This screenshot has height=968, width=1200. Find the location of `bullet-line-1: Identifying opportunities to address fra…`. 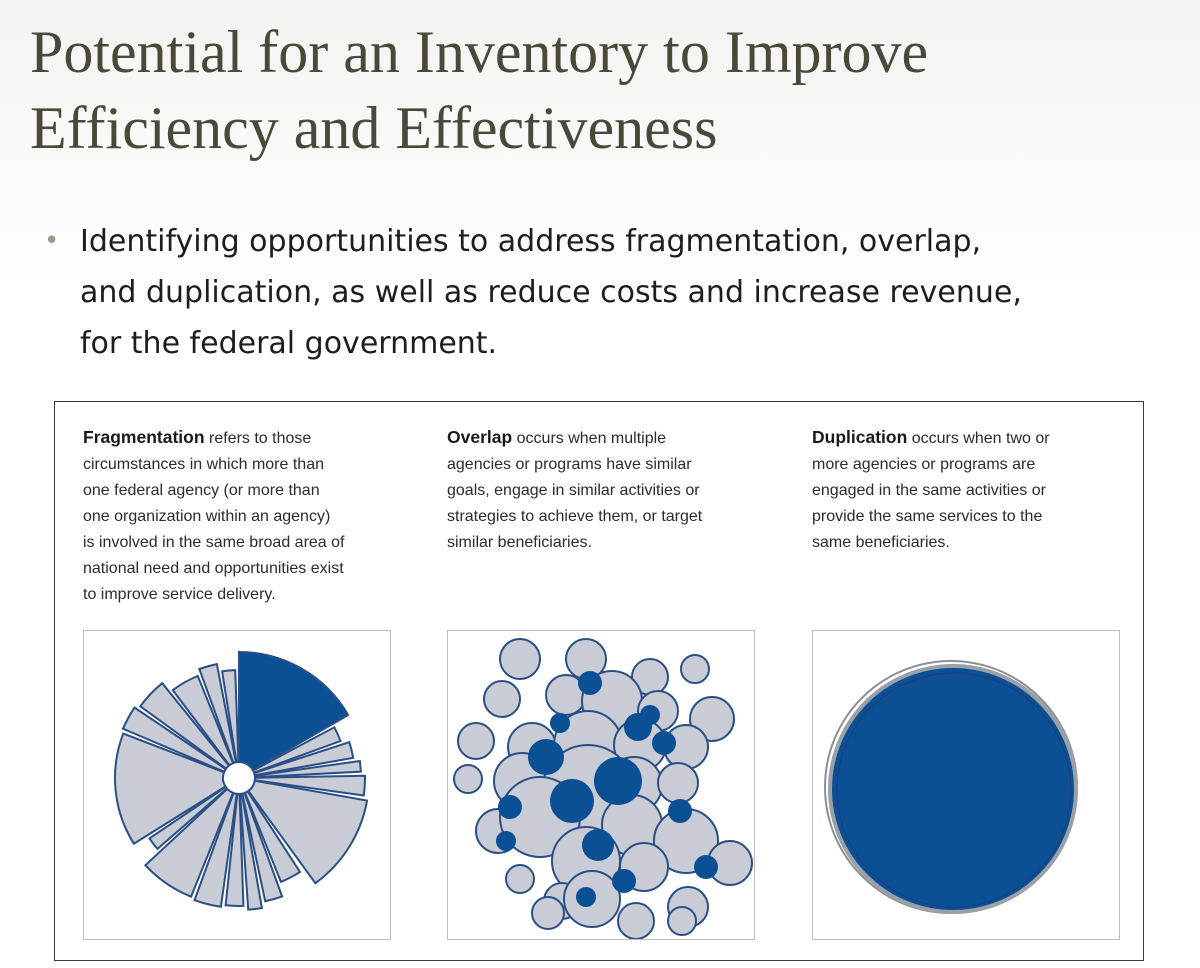

bullet-line-1: Identifying opportunities to address fra… is located at coordinates (531, 241).